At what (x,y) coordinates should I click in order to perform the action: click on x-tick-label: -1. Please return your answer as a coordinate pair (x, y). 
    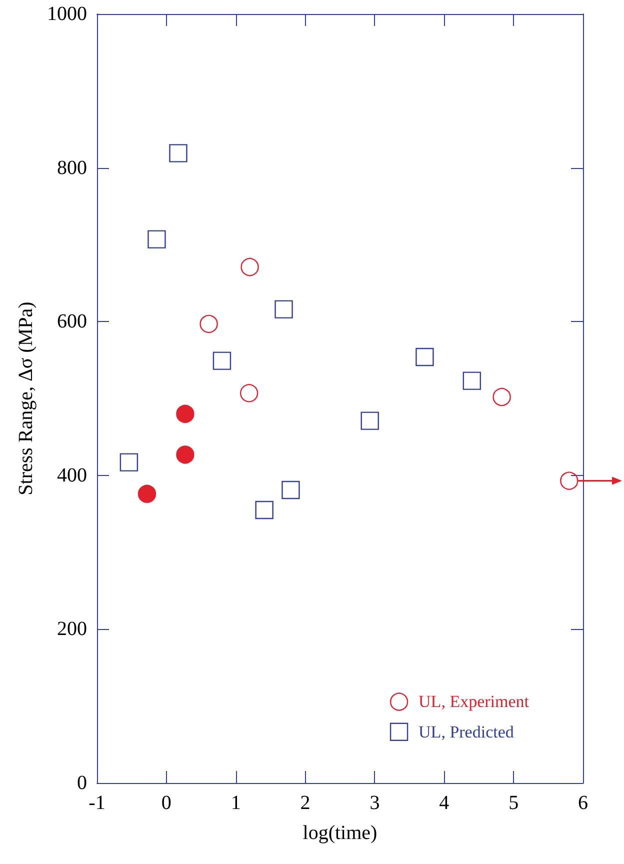
    Looking at the image, I should click on (97, 803).